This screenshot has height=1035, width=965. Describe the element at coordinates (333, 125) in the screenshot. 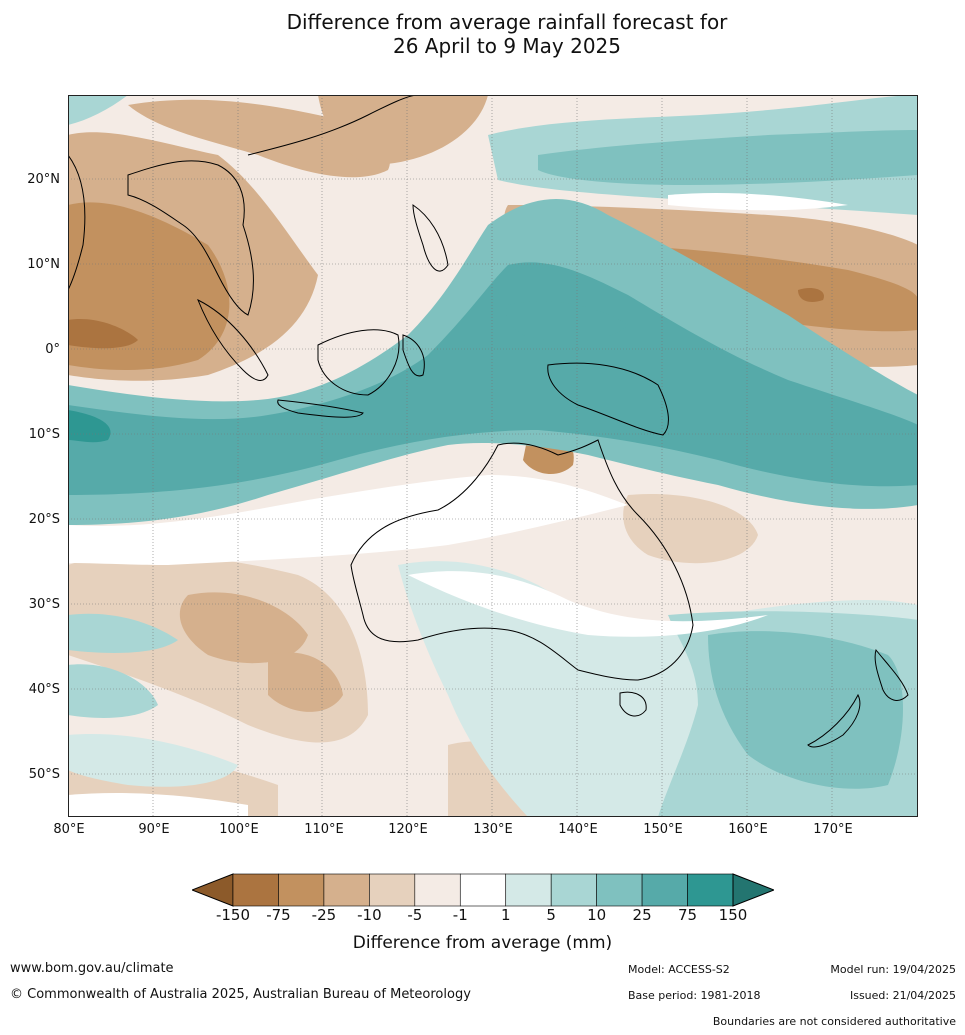

I see `china-coastline` at that location.